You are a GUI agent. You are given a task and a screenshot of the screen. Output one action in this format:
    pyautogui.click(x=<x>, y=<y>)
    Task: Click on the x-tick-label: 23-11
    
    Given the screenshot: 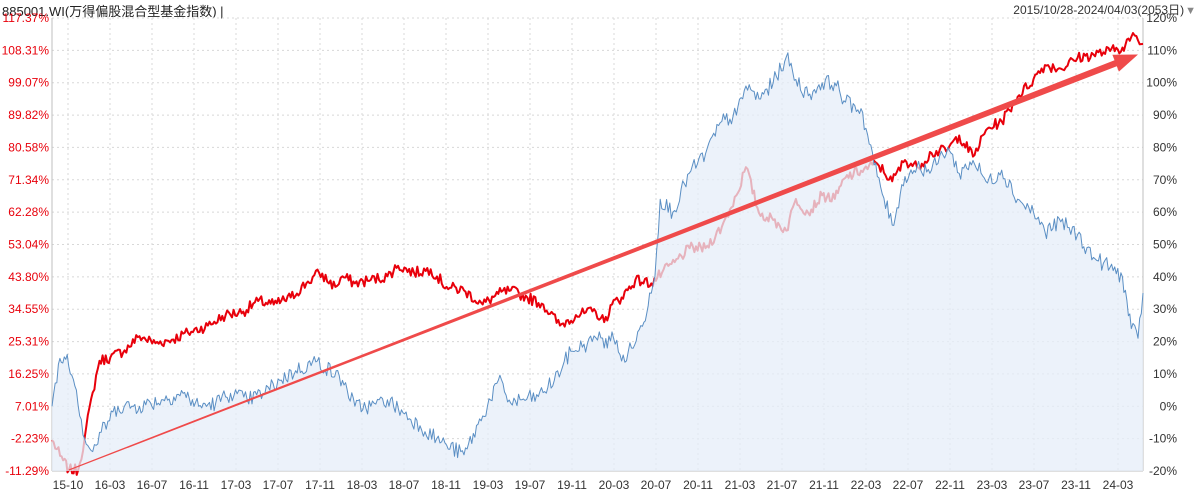 What is the action you would take?
    pyautogui.click(x=1076, y=485)
    